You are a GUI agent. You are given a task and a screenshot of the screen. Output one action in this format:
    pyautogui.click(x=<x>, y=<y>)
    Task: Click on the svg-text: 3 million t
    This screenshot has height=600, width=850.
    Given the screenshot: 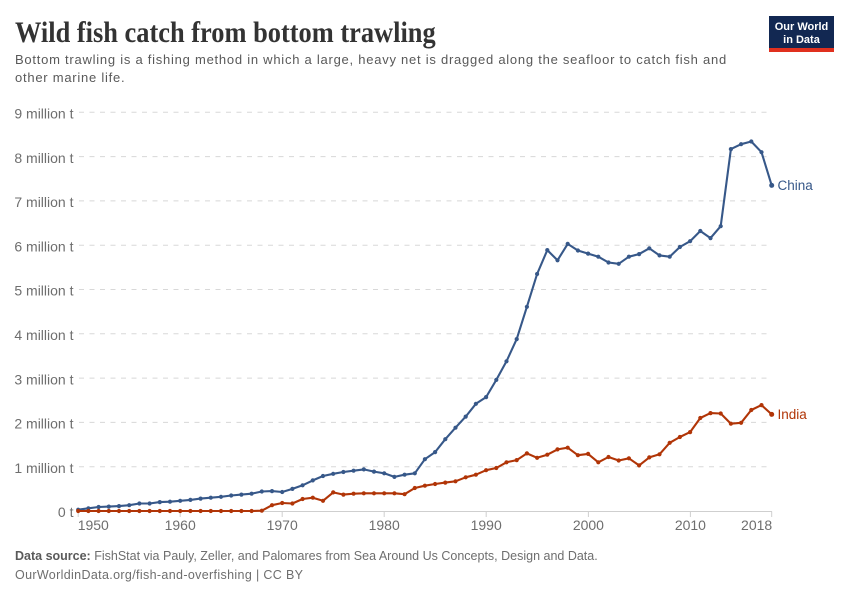 What is the action you would take?
    pyautogui.click(x=43, y=379)
    